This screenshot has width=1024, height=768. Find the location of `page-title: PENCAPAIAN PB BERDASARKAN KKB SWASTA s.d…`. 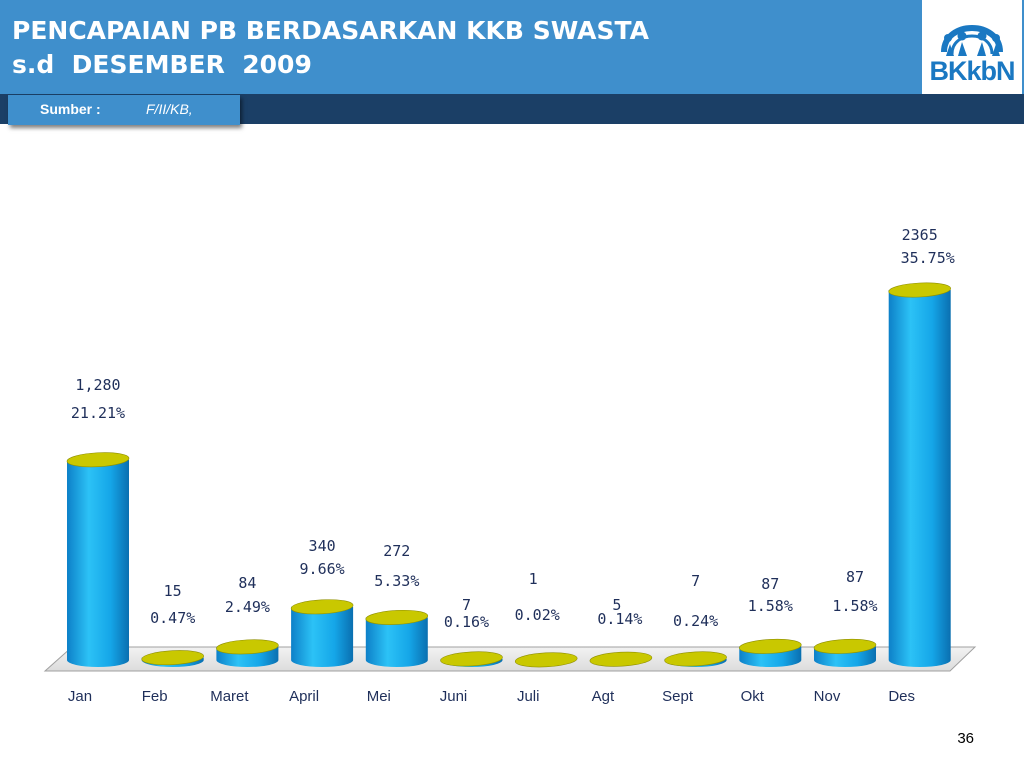

page-title: PENCAPAIAN PB BERDASARKAN KKB SWASTA s.d… is located at coordinates (330, 48).